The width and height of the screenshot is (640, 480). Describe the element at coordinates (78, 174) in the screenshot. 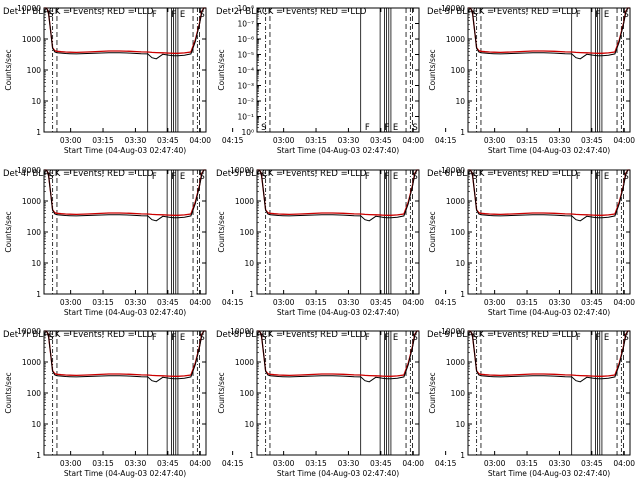

I see `chart-title: Det 4r BLACK = Events, RED = LLD` at that location.